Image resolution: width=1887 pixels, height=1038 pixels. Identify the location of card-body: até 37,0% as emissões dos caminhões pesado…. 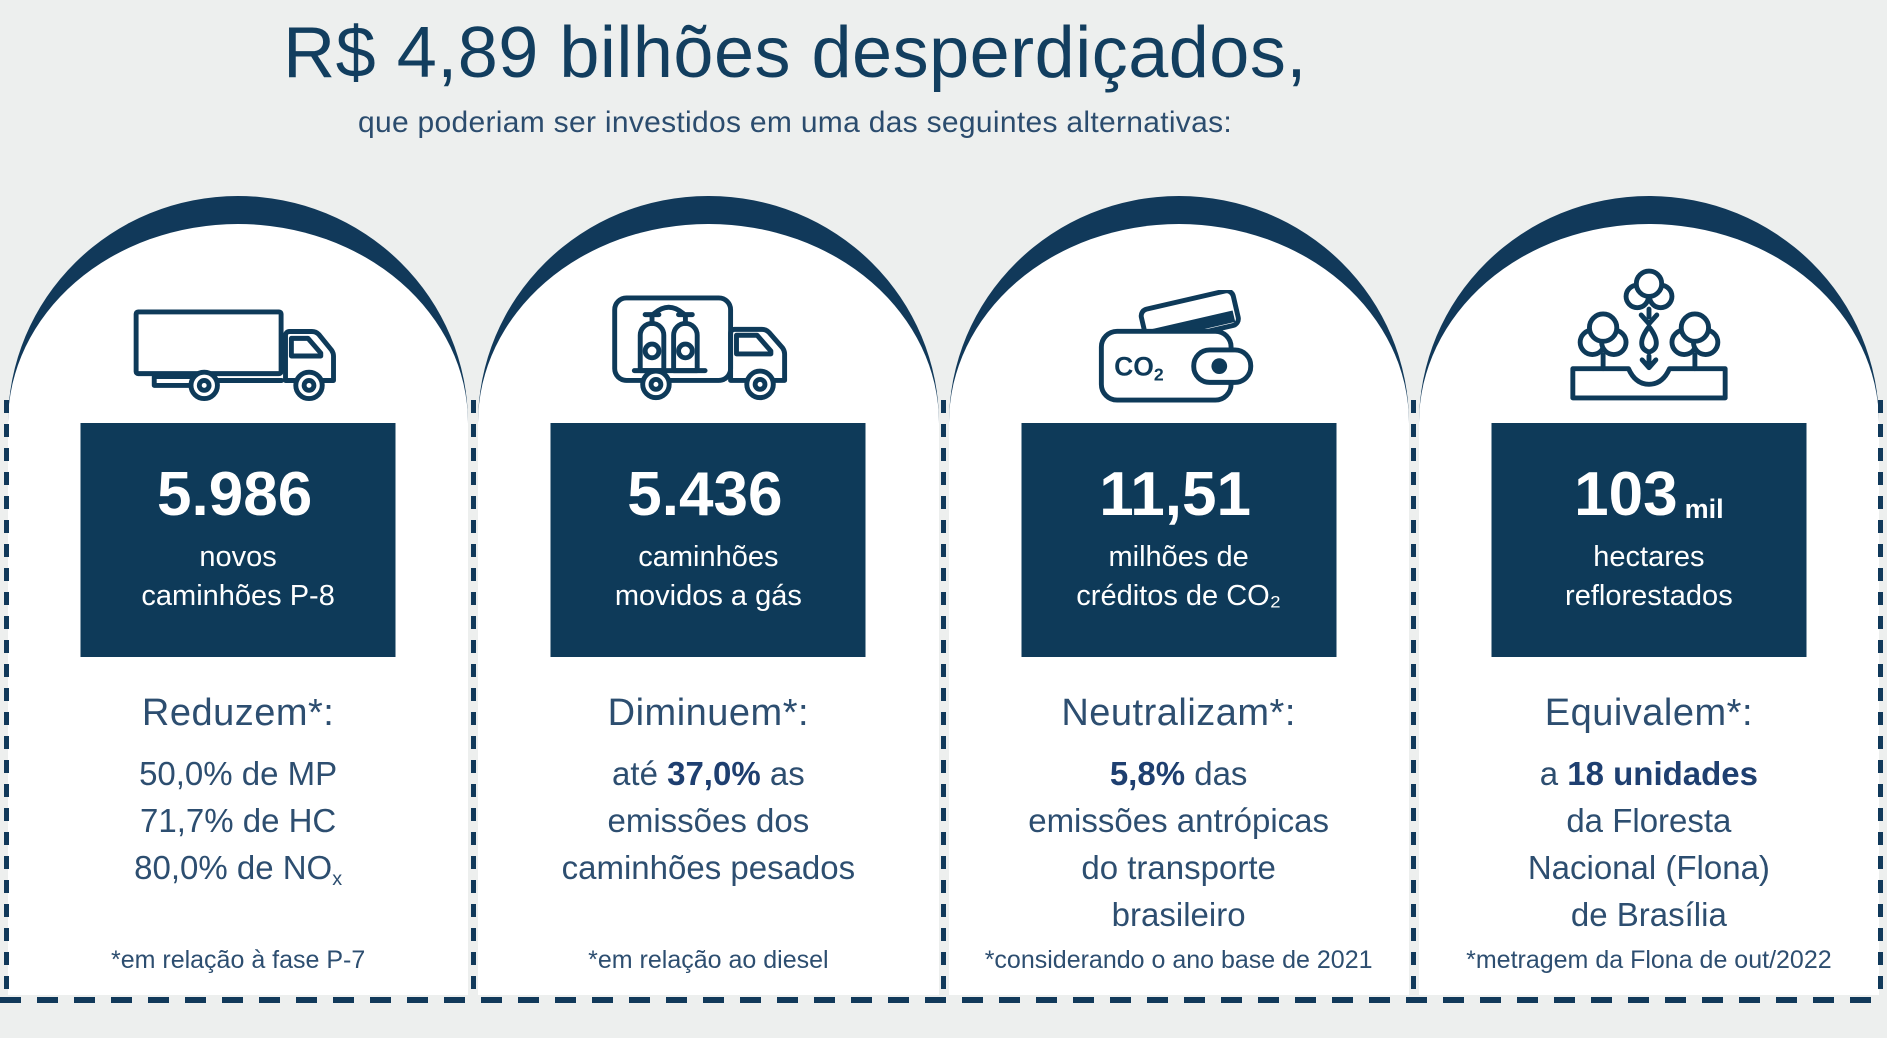
(708, 820).